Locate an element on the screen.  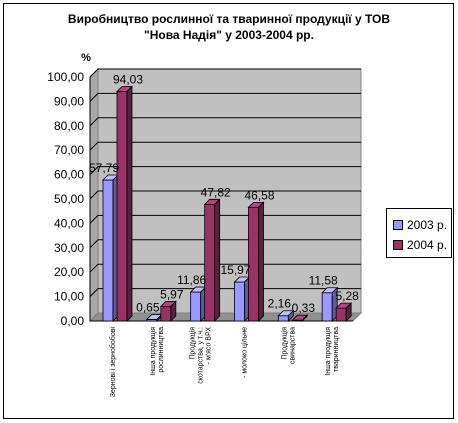
data-label-2003: 0,65 is located at coordinates (148, 307).